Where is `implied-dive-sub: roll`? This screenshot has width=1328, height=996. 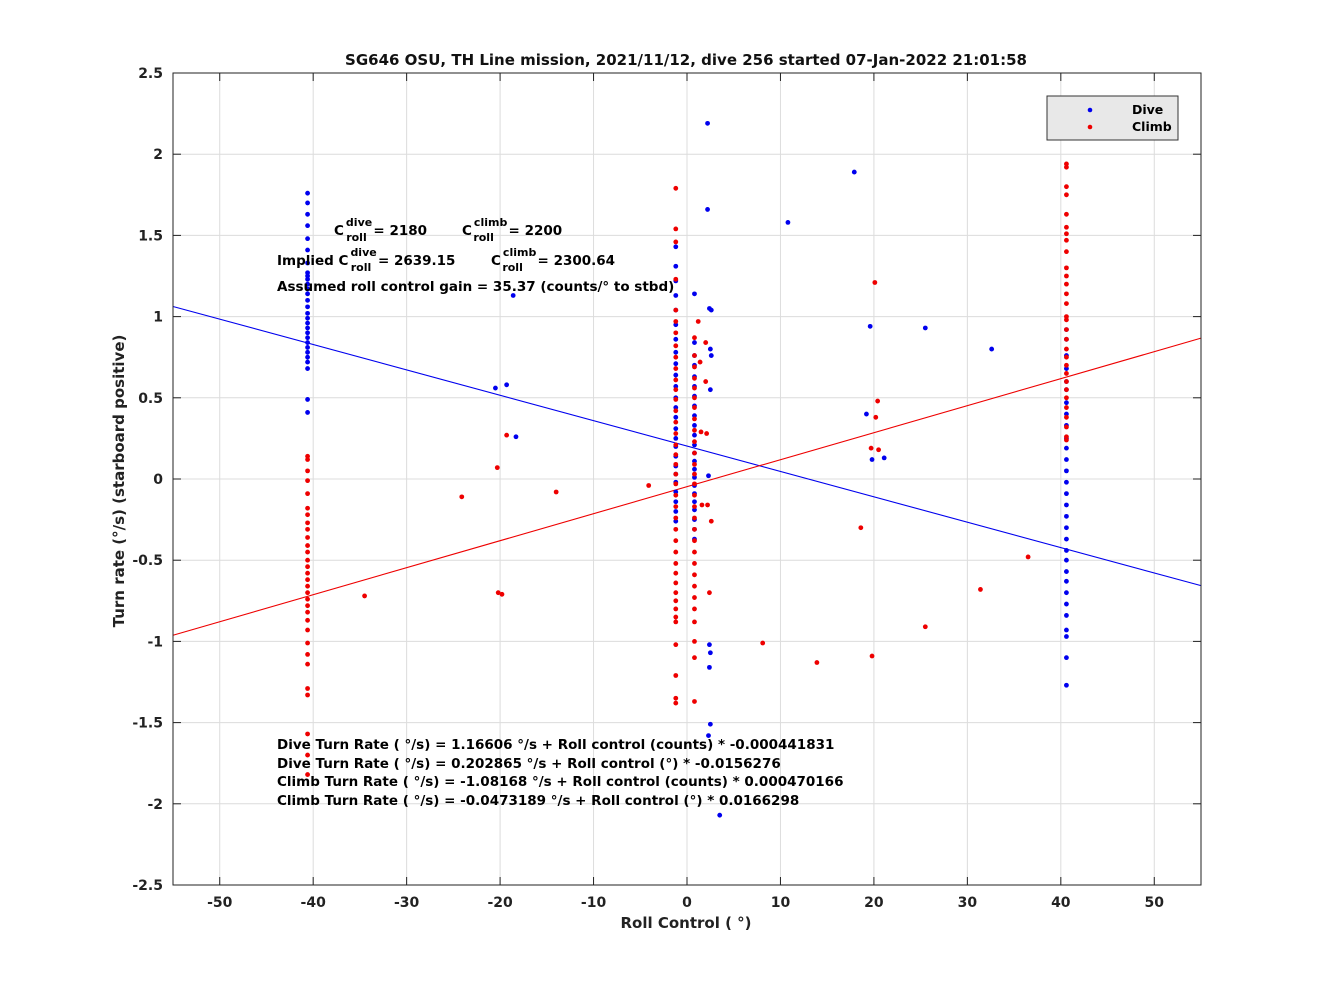
implied-dive-sub: roll is located at coordinates (361, 267).